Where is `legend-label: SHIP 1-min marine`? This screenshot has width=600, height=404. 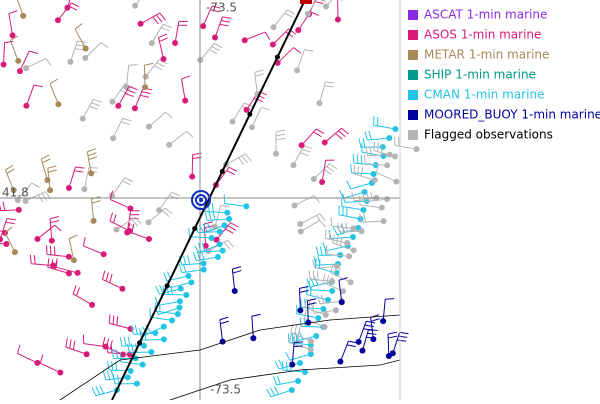 legend-label: SHIP 1-min marine is located at coordinates (480, 75).